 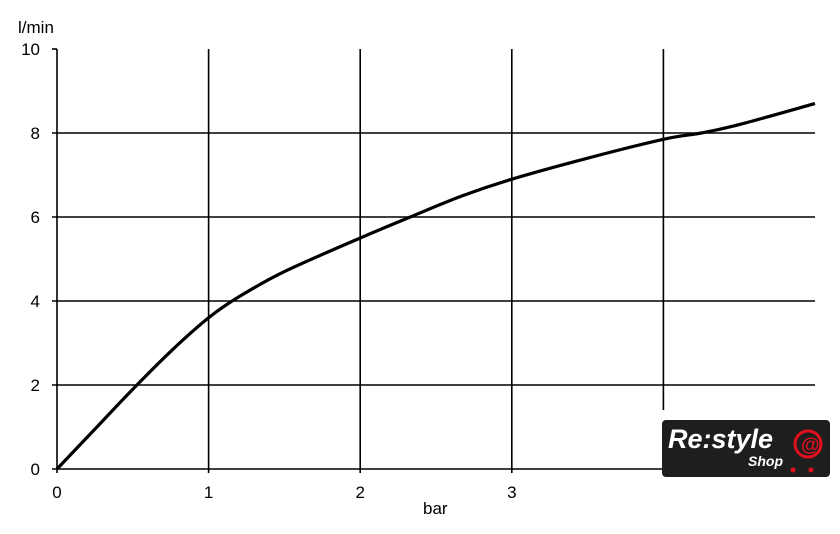 What do you see at coordinates (35, 469) in the screenshot?
I see `y-tick-label: 0` at bounding box center [35, 469].